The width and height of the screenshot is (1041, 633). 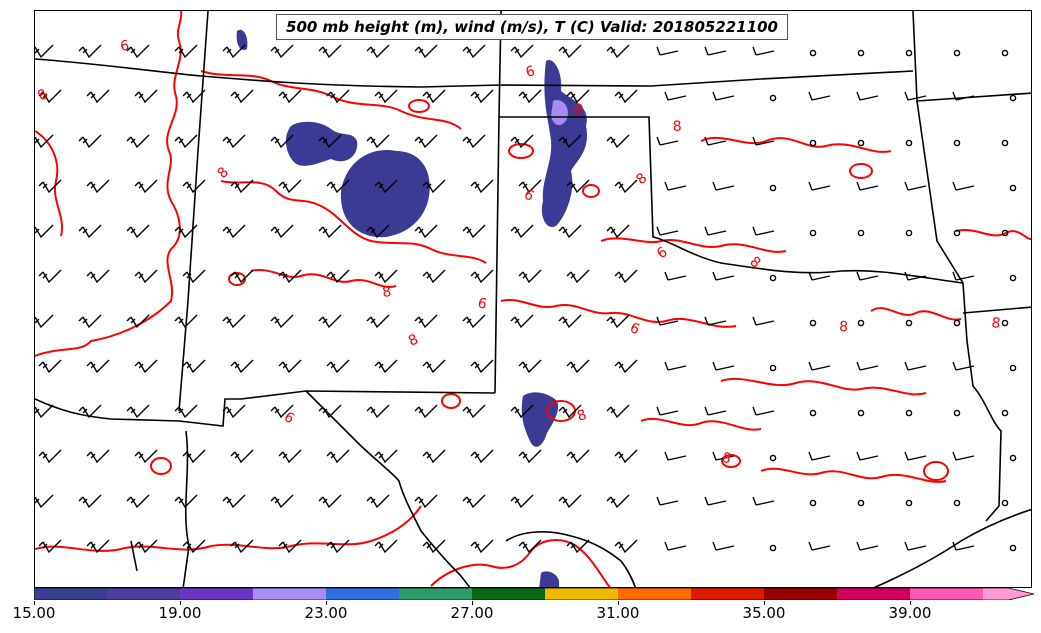 I want to click on colorbar-segment, so click(x=947, y=594).